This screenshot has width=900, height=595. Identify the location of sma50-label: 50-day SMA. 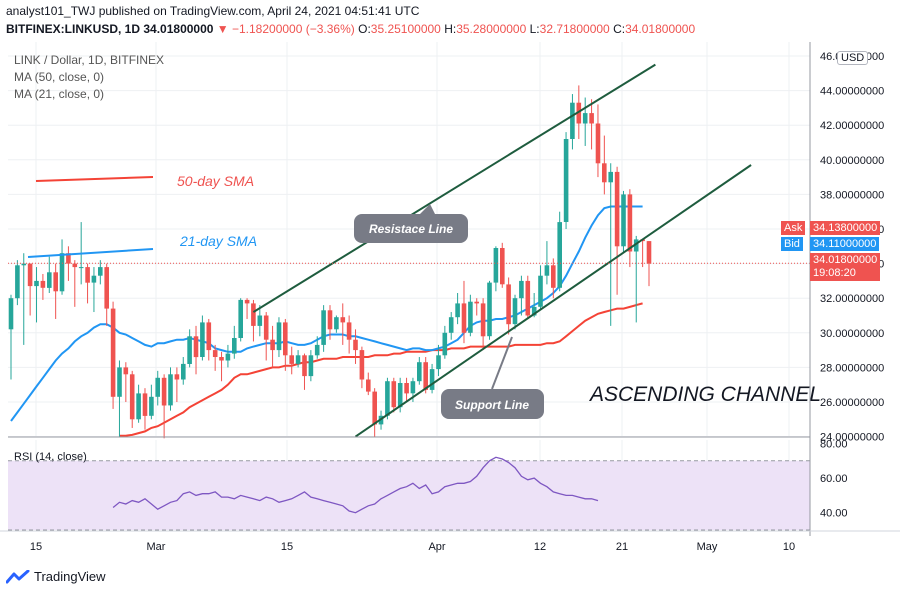
(215, 181).